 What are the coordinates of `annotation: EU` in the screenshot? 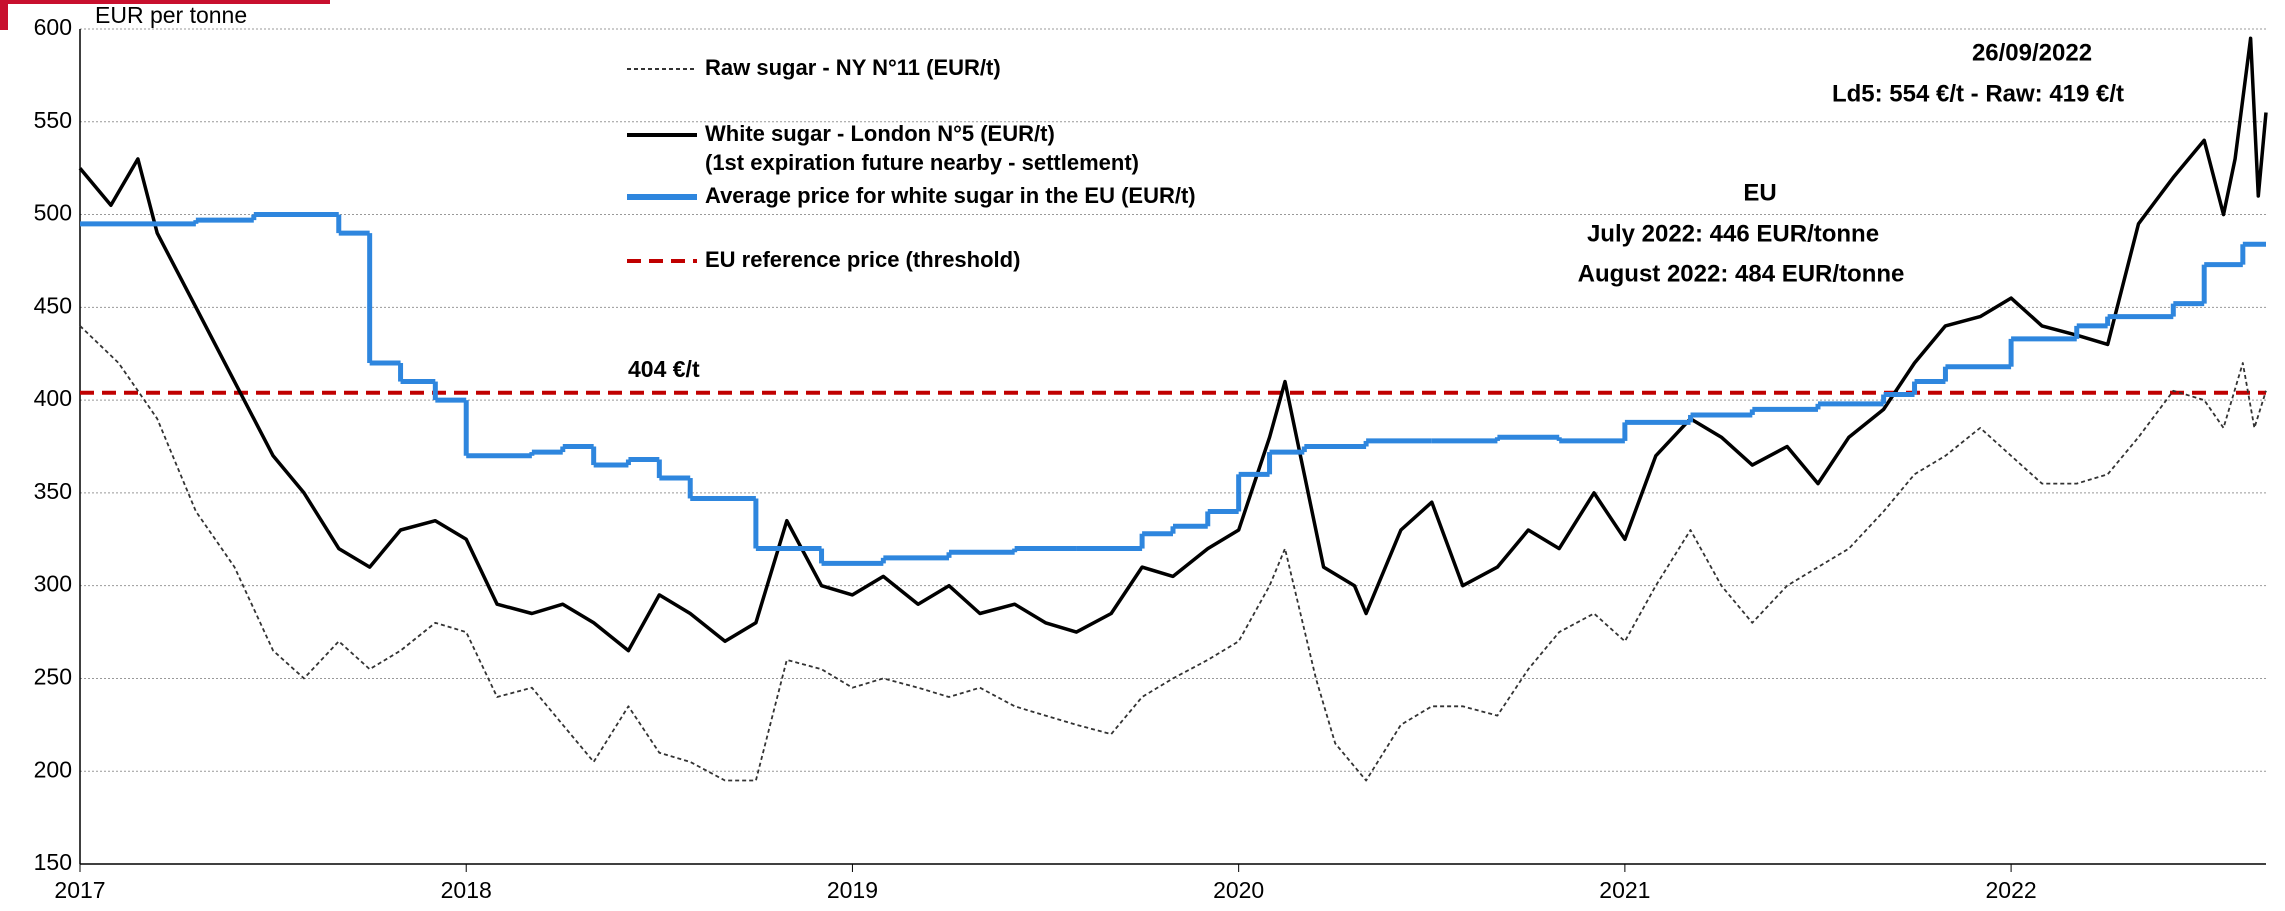 It's located at (1759, 192).